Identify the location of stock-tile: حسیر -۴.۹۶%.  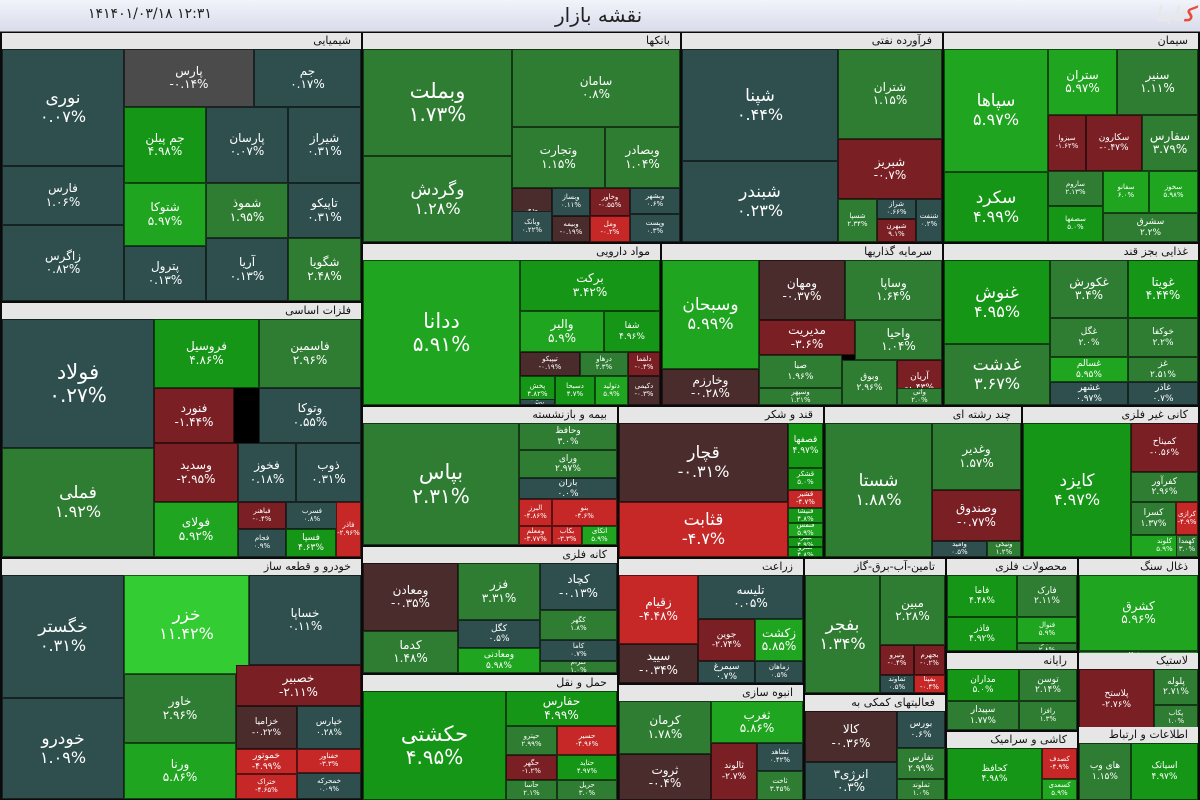
(587, 740).